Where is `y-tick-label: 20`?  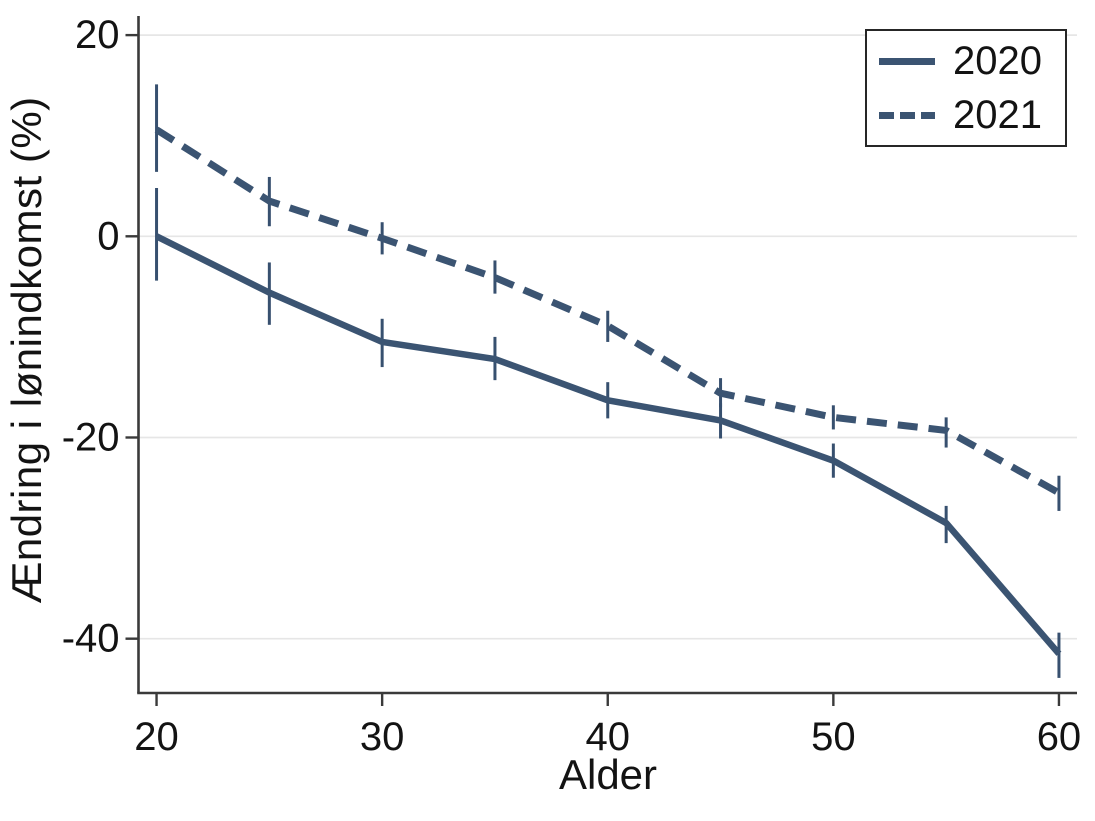
y-tick-label: 20 is located at coordinates (97, 35).